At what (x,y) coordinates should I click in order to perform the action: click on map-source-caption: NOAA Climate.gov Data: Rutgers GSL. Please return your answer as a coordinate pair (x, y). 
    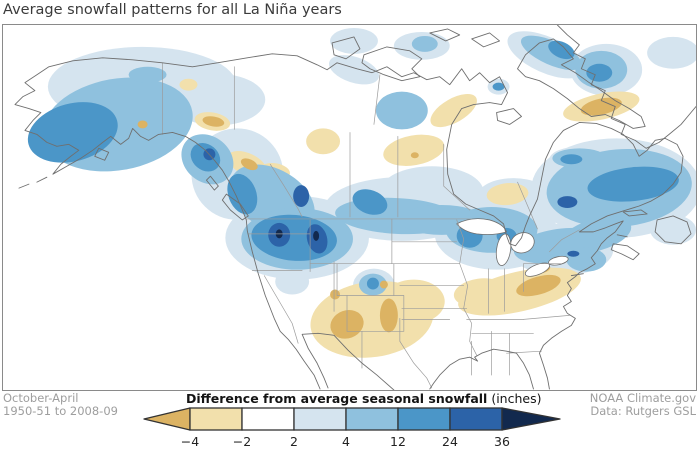
    Looking at the image, I should click on (643, 405).